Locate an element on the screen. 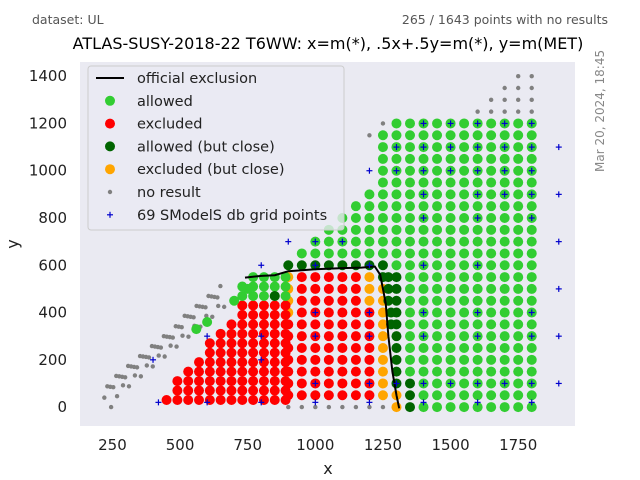 The width and height of the screenshot is (640, 480). stats-label: 265 / 1643 points with no results is located at coordinates (505, 19).